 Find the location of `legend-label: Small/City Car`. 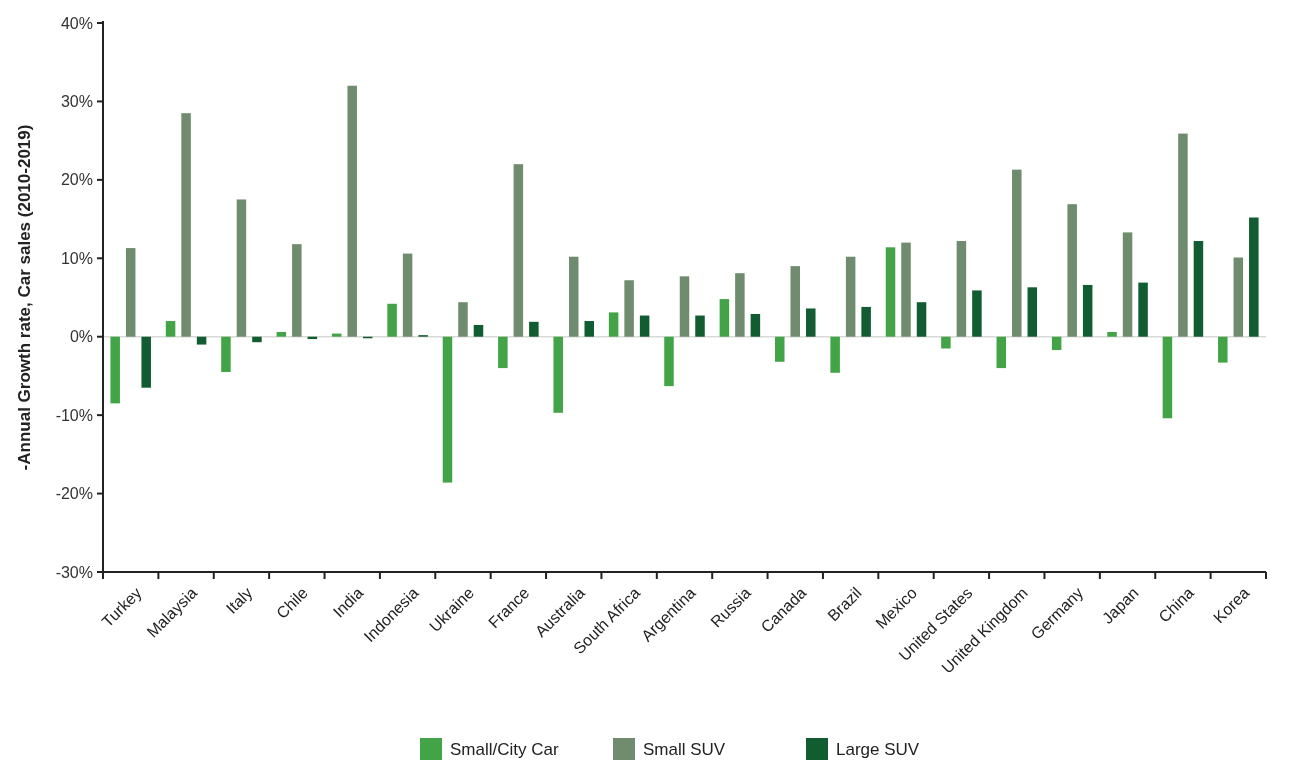

legend-label: Small/City Car is located at coordinates (504, 749).